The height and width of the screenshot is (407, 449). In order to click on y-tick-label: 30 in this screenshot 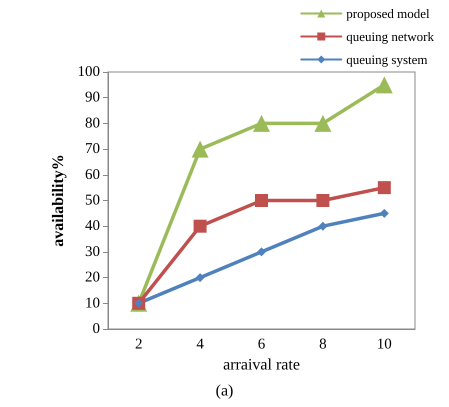, I will do `click(92, 252)`.